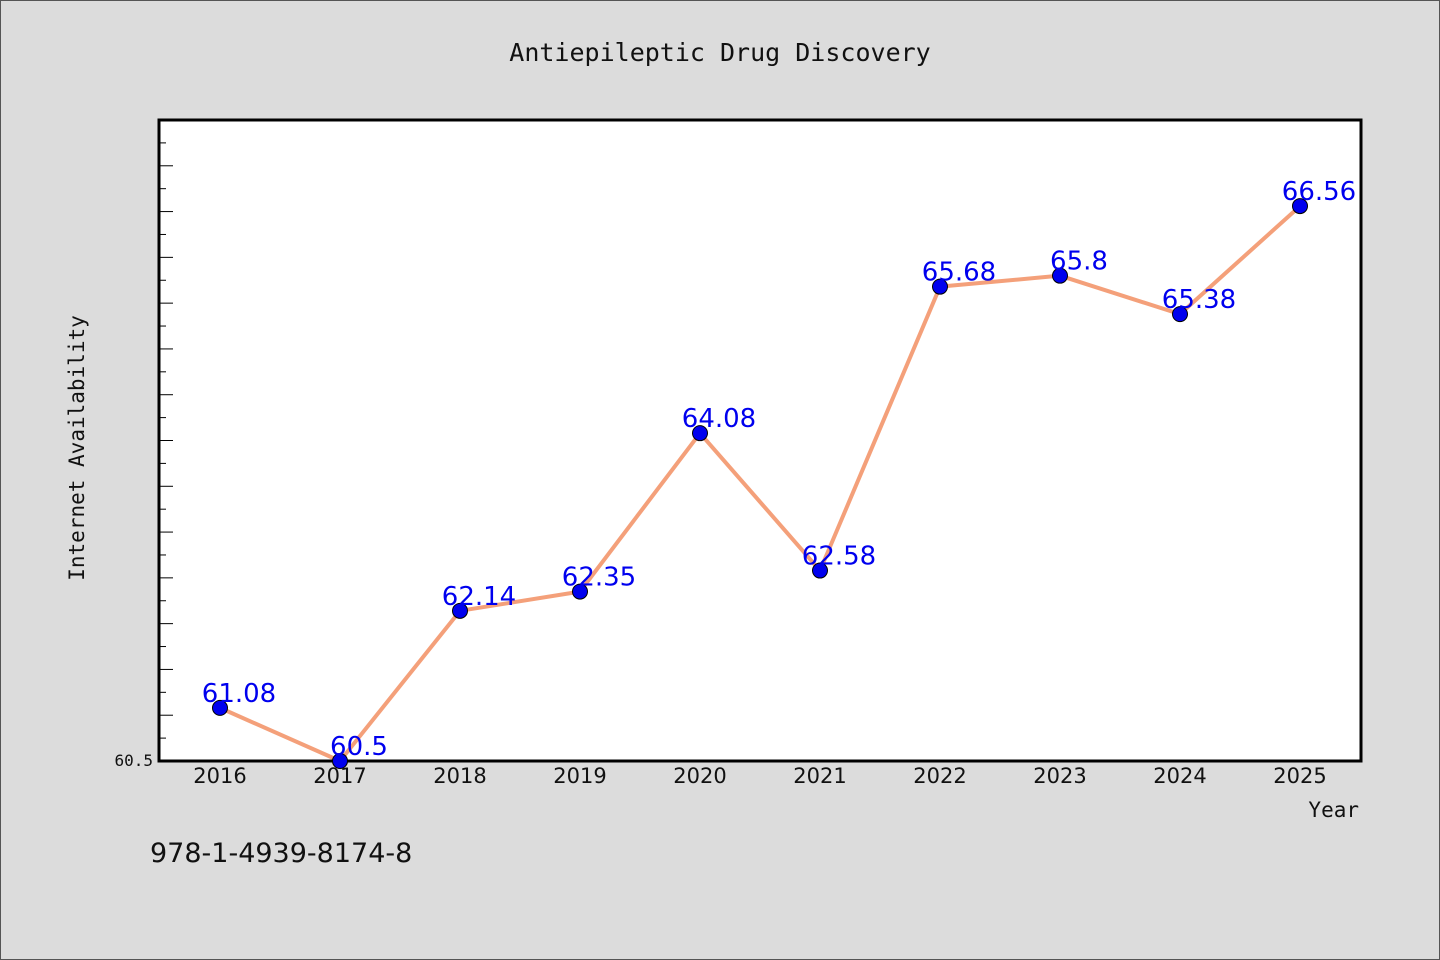  I want to click on x-tick-label: 2022, so click(939, 776).